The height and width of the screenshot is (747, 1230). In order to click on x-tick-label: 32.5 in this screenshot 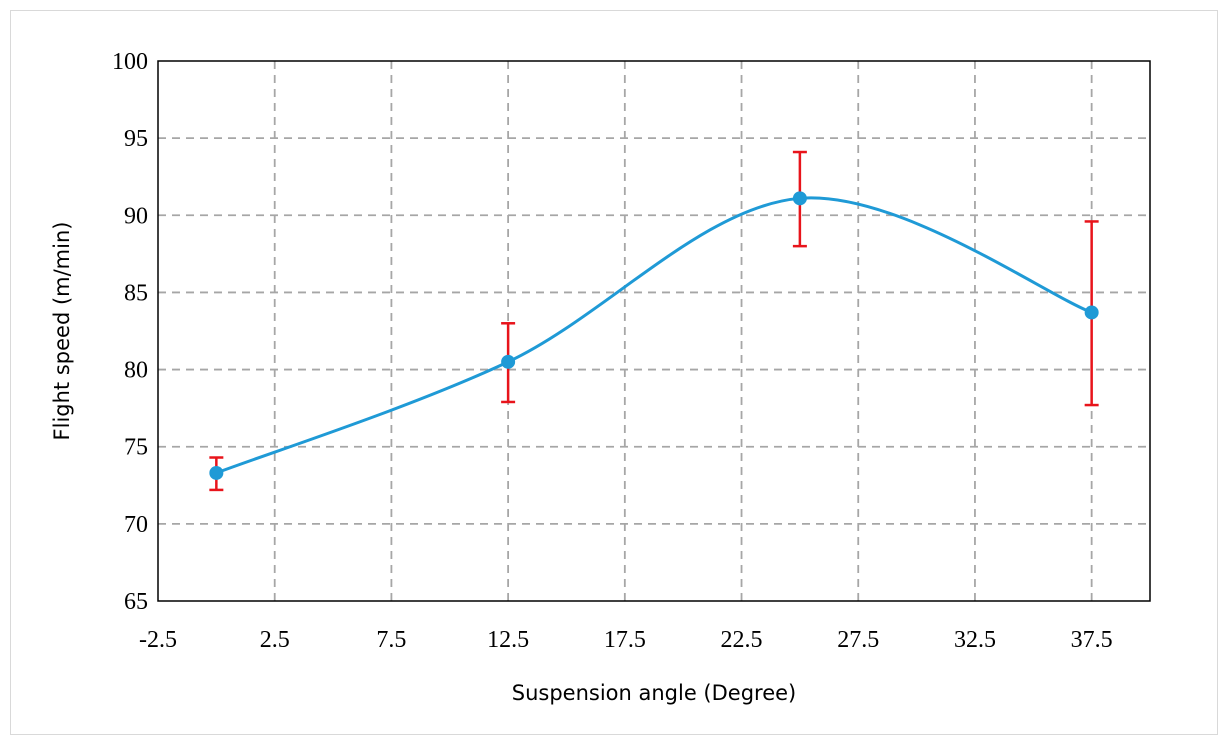, I will do `click(975, 640)`.